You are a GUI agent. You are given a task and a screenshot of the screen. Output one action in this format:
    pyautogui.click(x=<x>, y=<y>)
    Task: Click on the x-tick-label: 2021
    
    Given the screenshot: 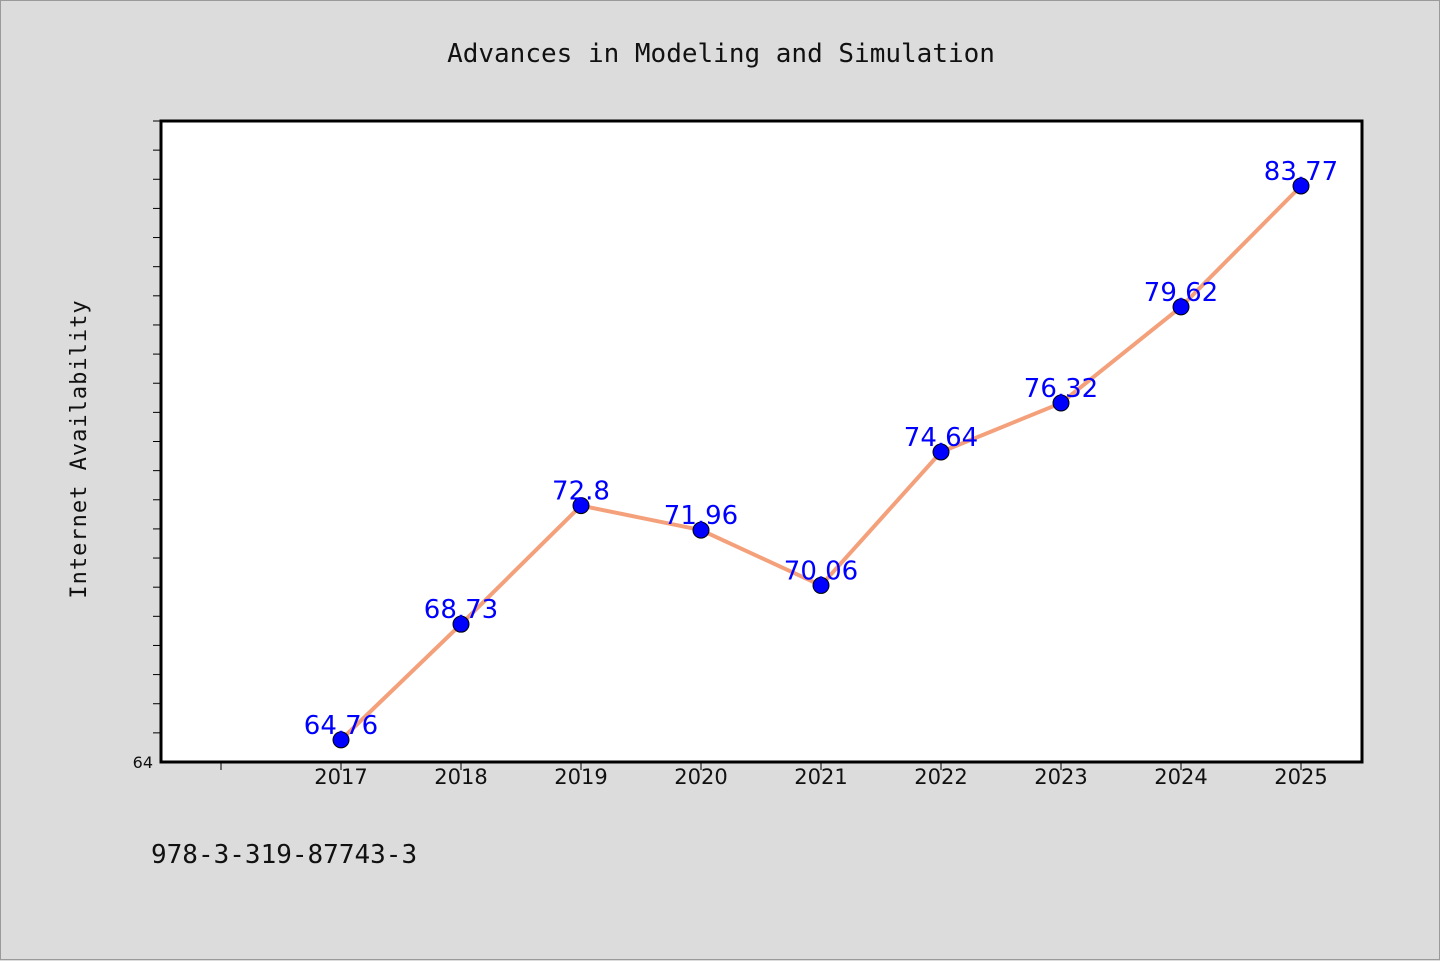 What is the action you would take?
    pyautogui.click(x=820, y=777)
    